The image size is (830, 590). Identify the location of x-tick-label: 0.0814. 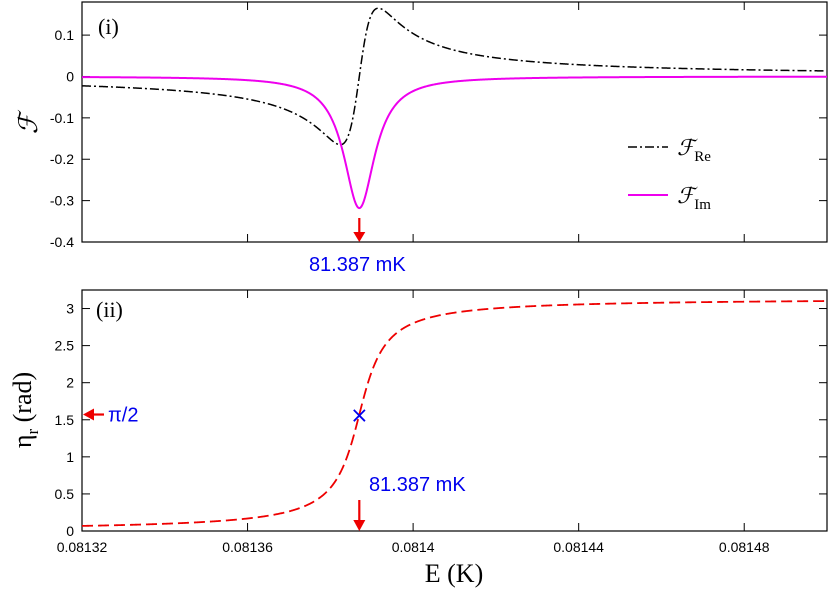
(413, 547).